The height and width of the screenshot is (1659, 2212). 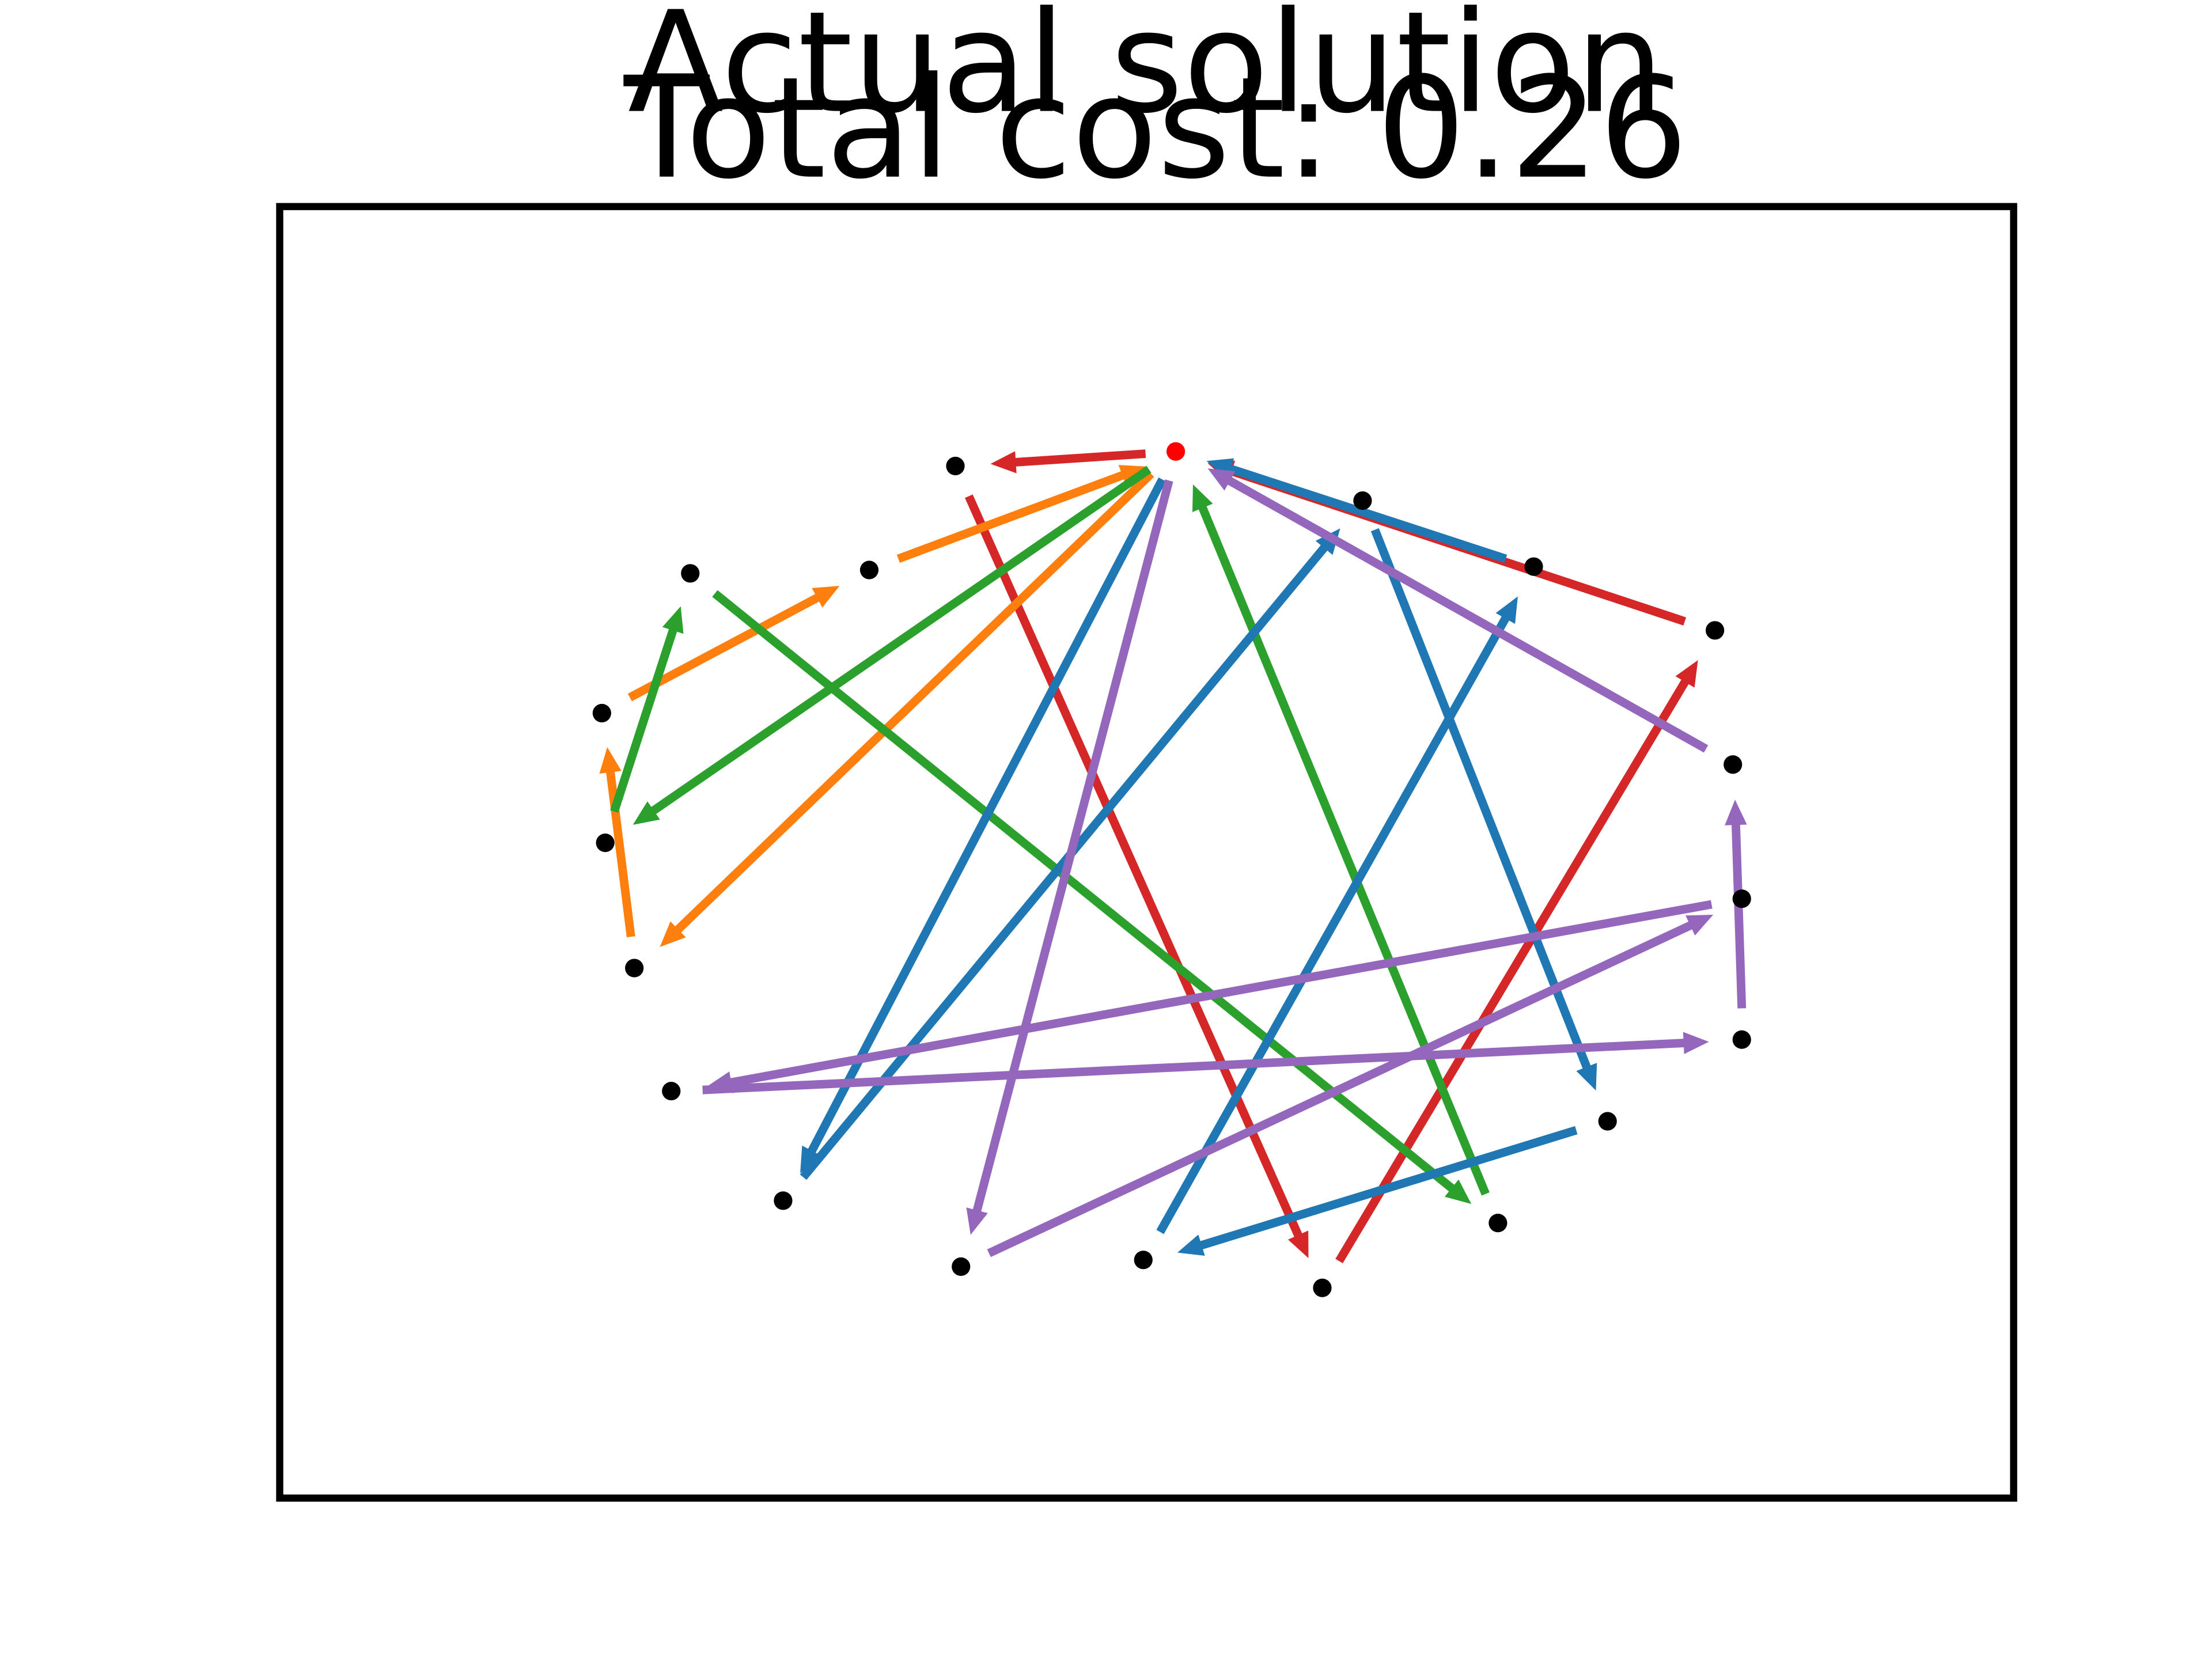 What do you see at coordinates (1175, 451) in the screenshot?
I see `depot-node` at bounding box center [1175, 451].